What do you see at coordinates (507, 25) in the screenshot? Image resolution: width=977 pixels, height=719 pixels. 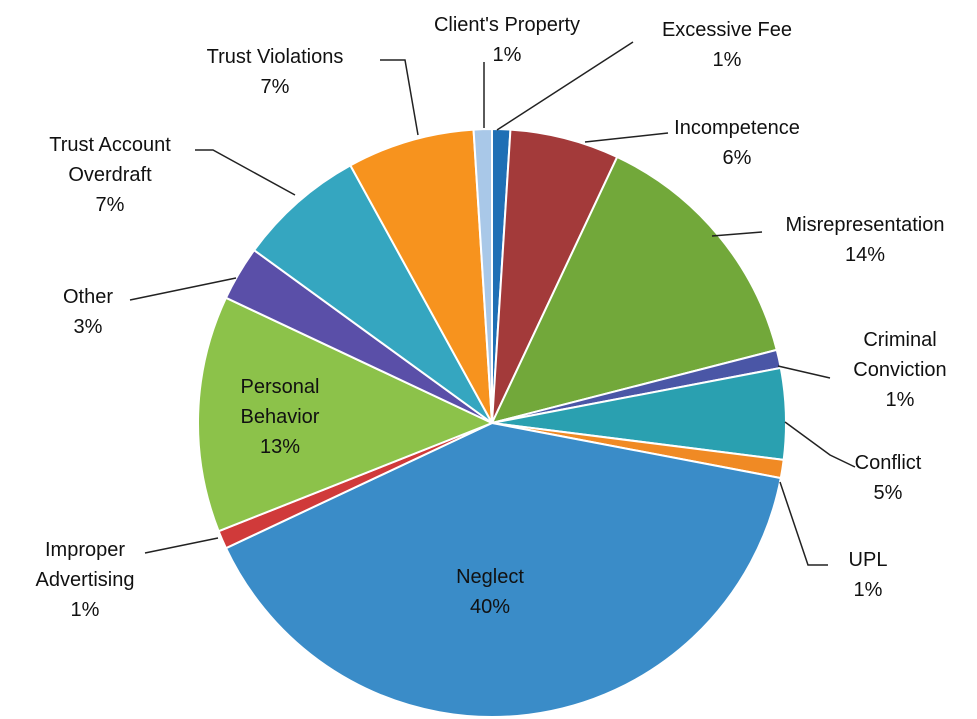 I see `category-name: Client's Property` at bounding box center [507, 25].